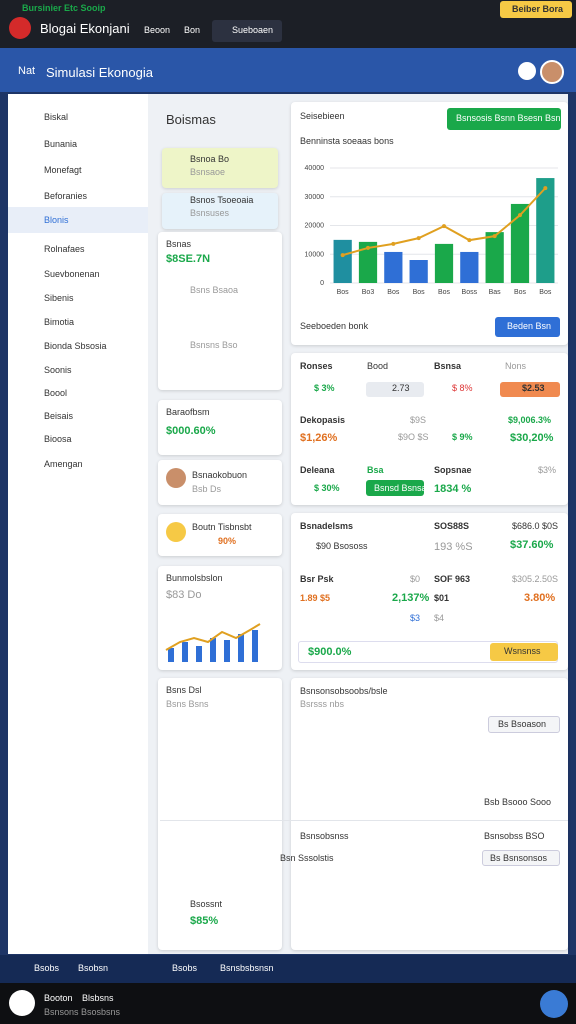 This screenshot has width=576, height=1024. What do you see at coordinates (288, 24) in the screenshot?
I see `top-bar` at bounding box center [288, 24].